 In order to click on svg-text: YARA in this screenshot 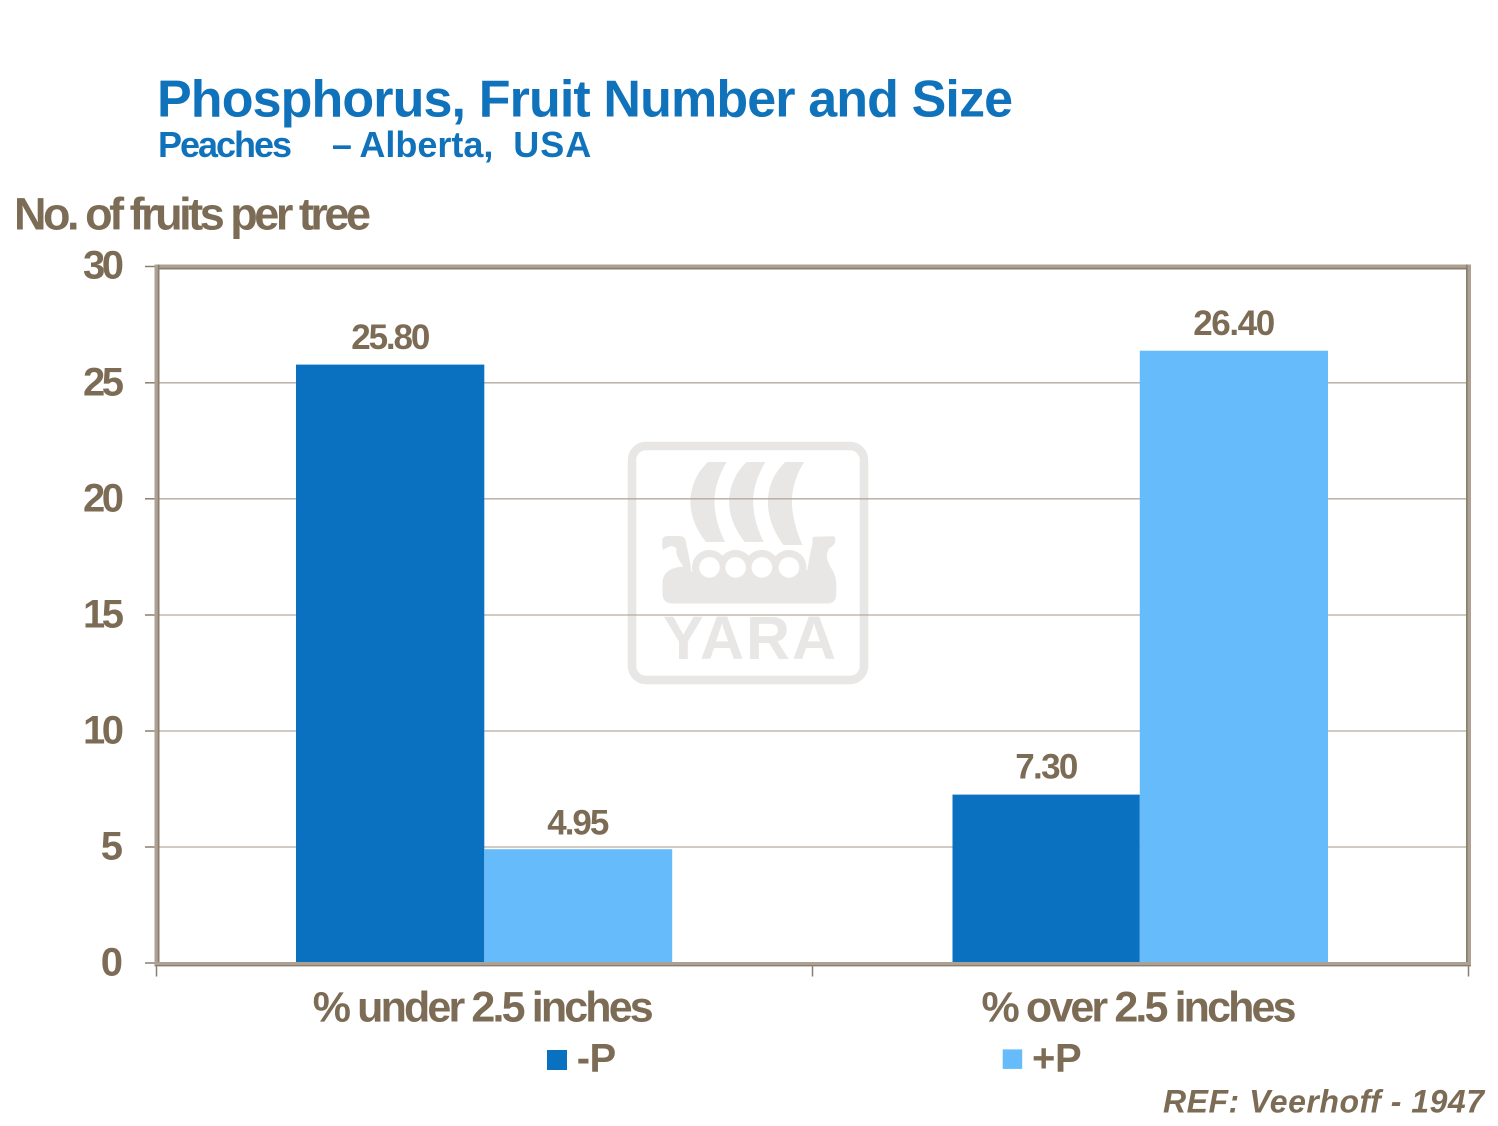, I will do `click(749, 638)`.